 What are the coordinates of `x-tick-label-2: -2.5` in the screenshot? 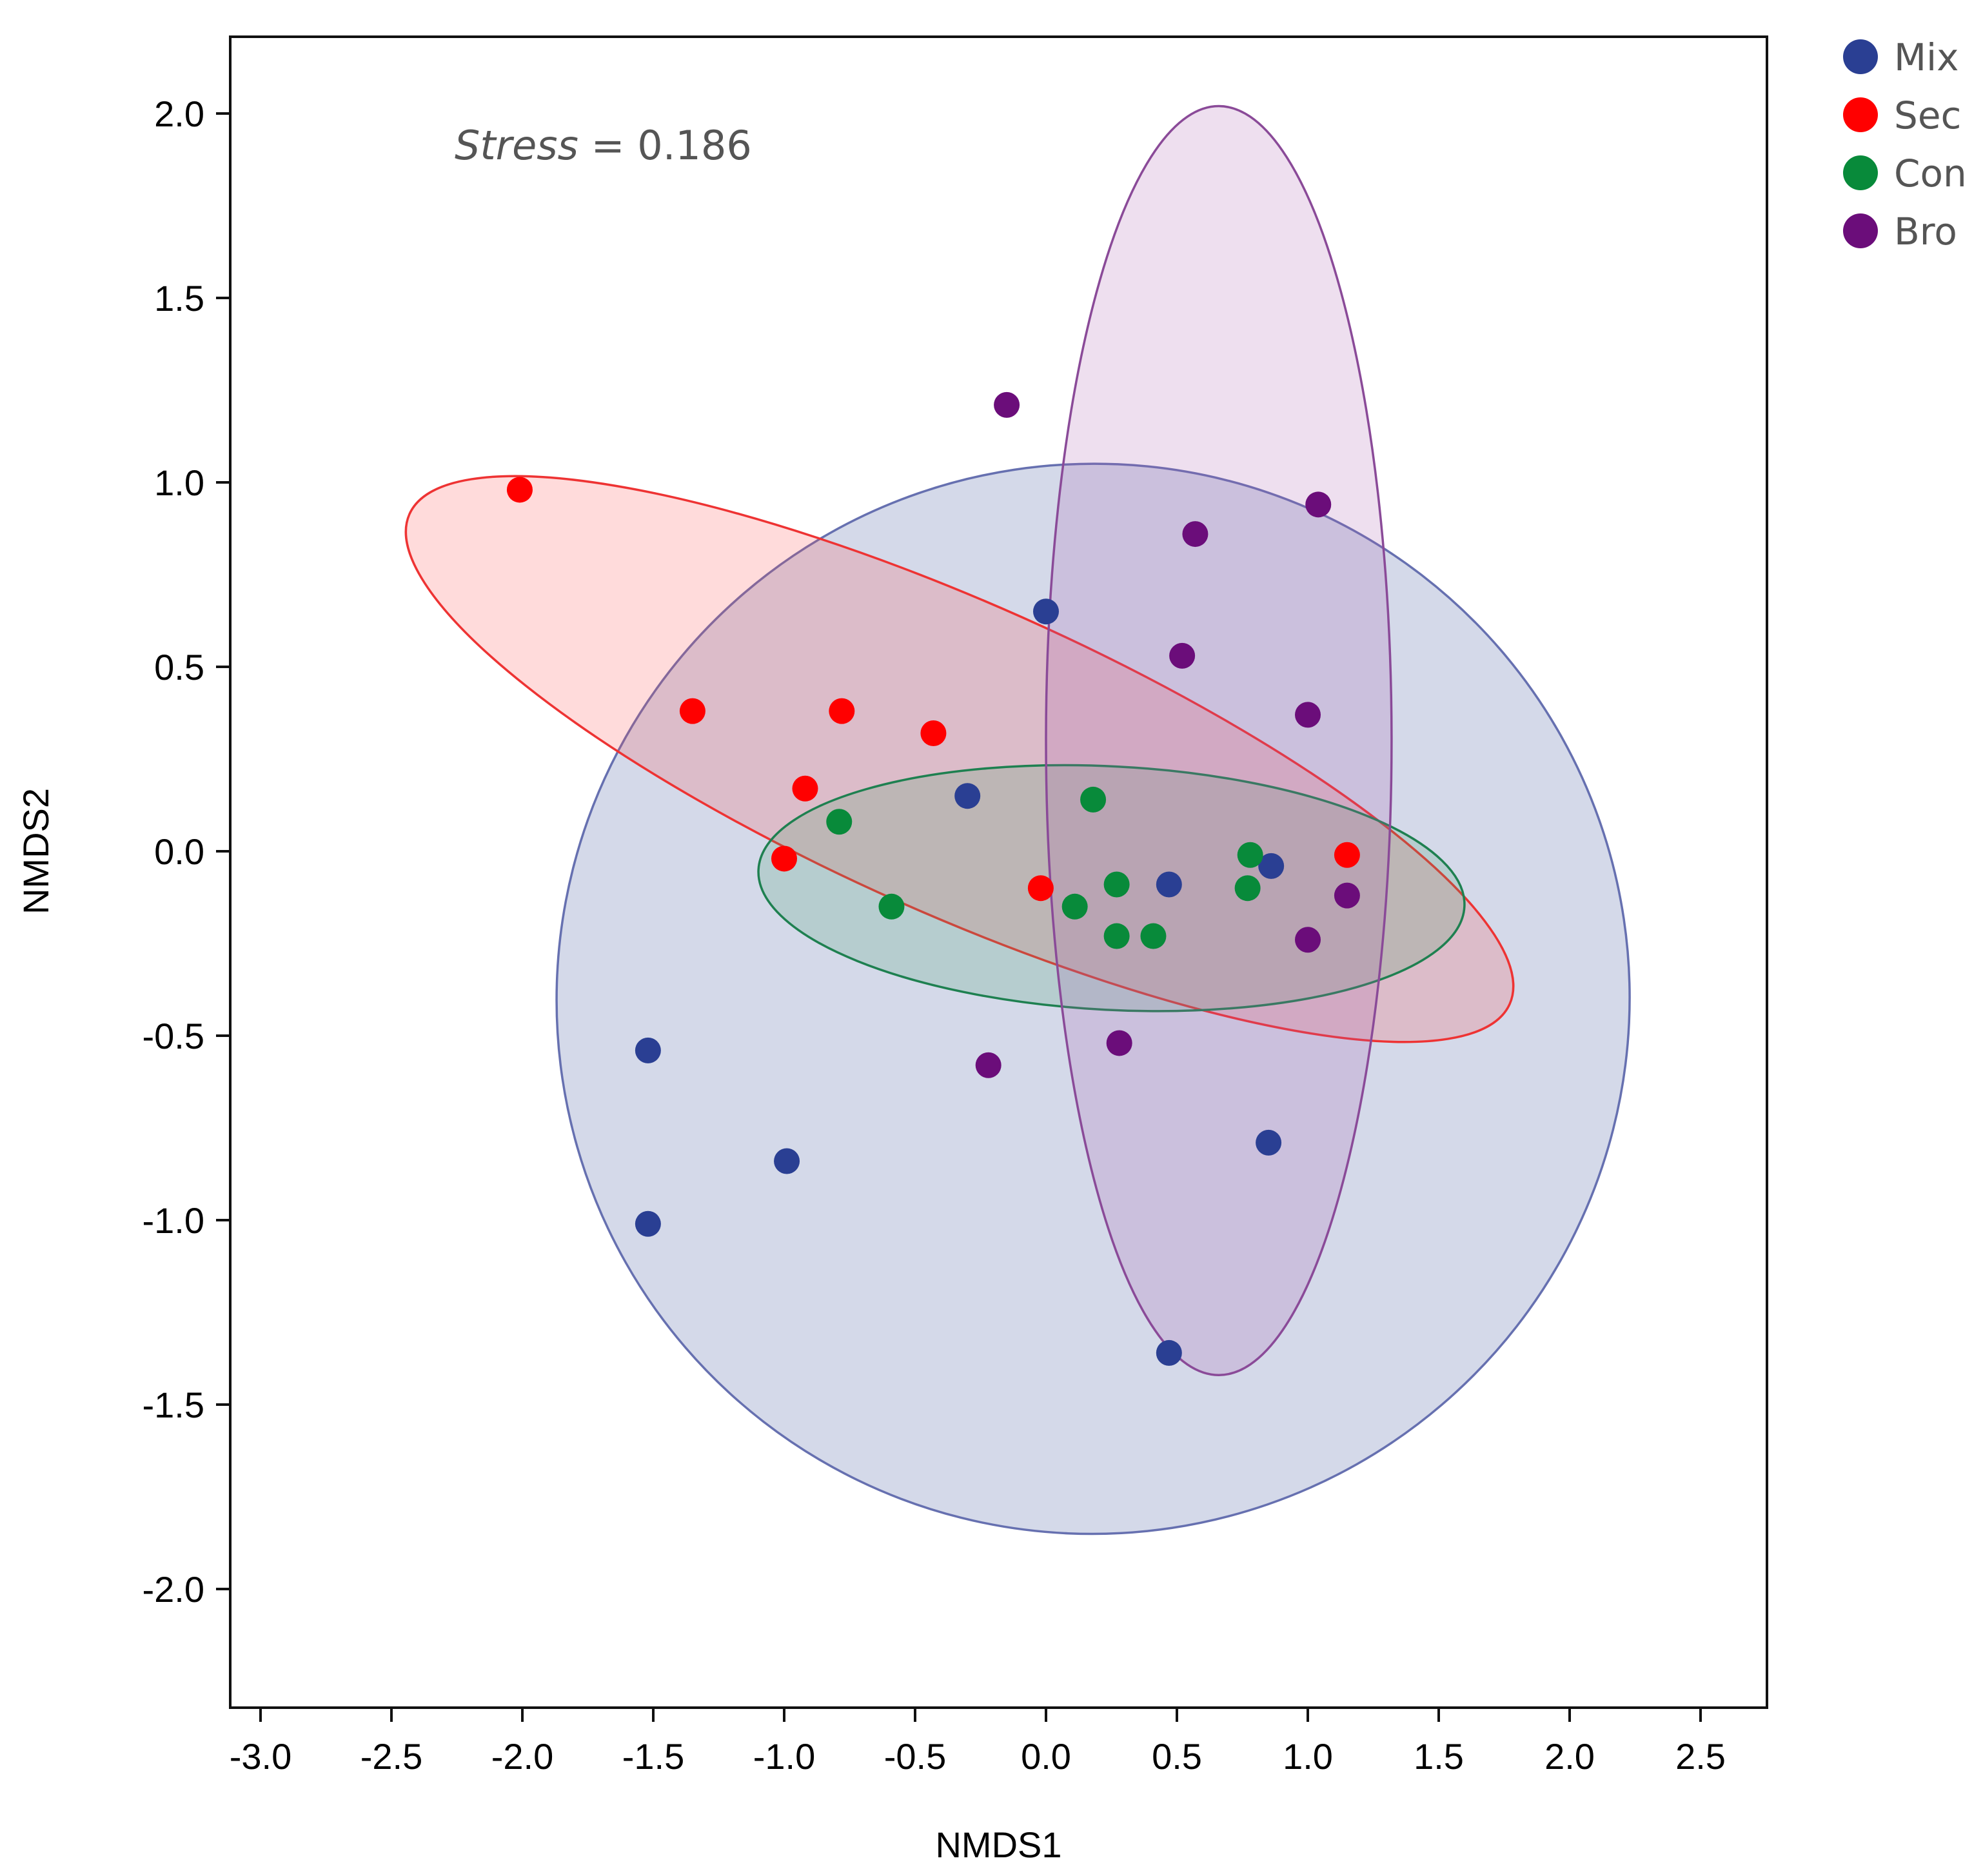 It's located at (392, 1756).